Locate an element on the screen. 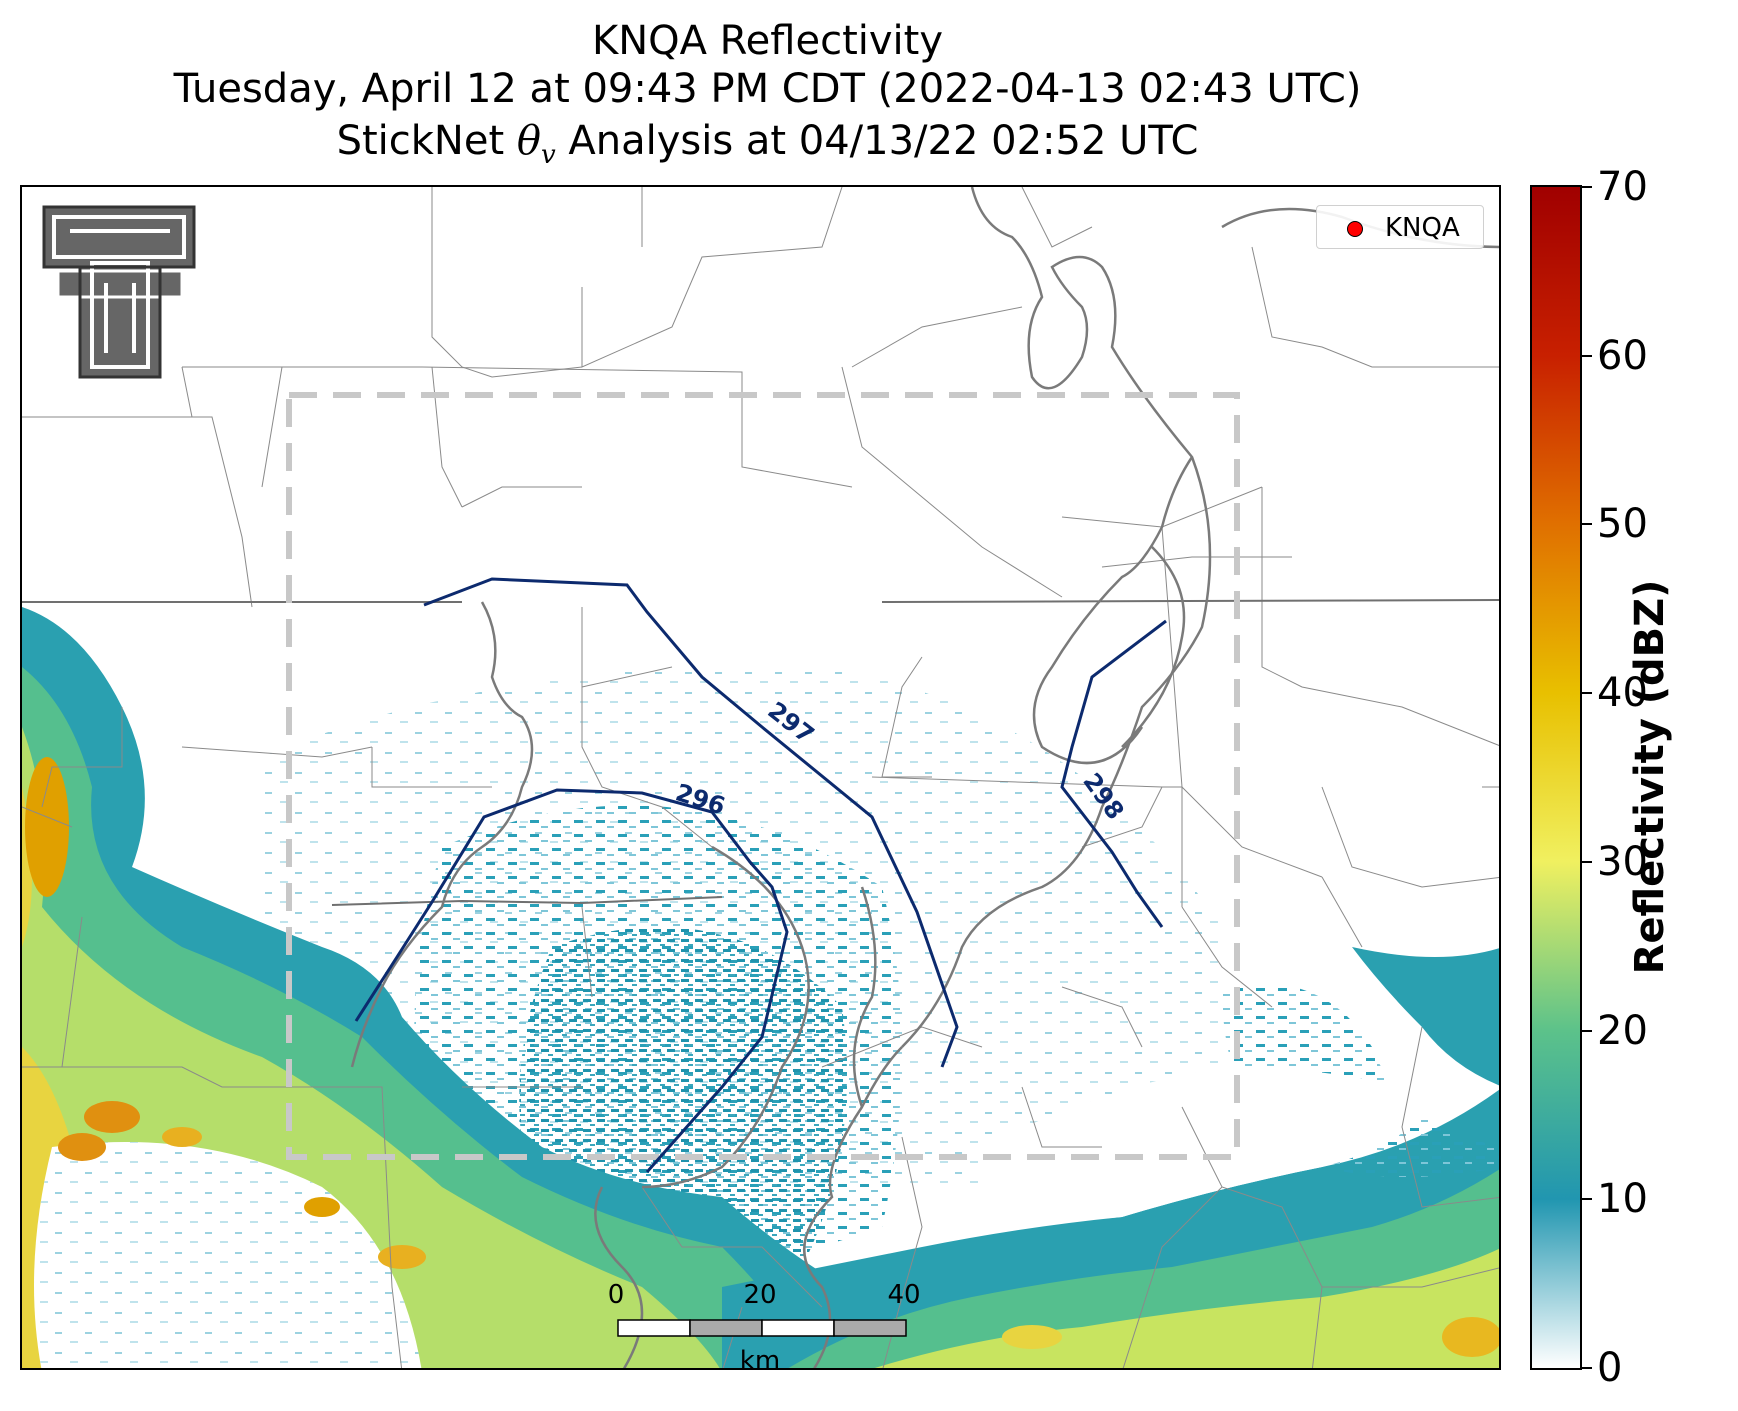  scale-tick-20: 20 is located at coordinates (760, 1295).